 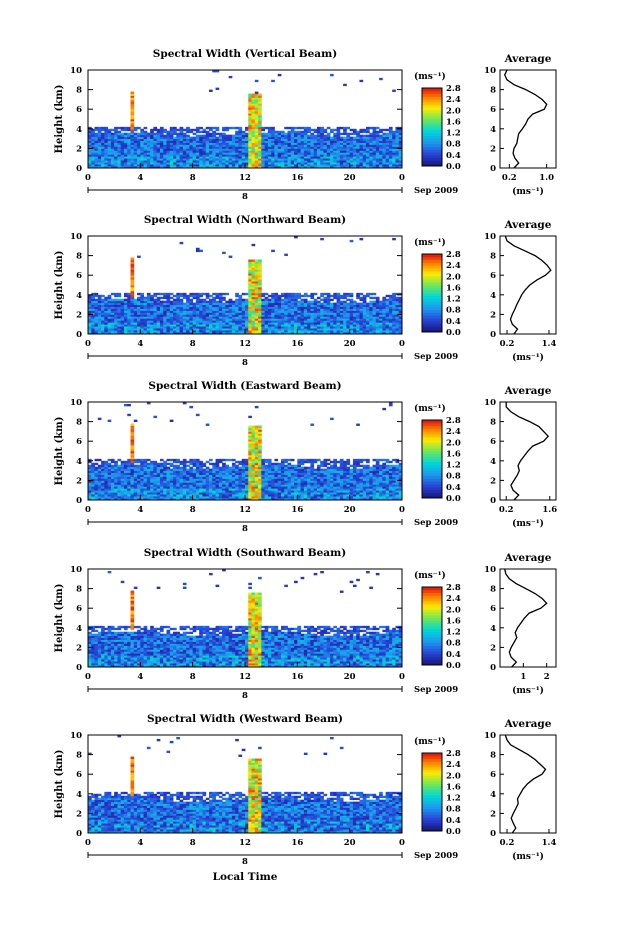 What do you see at coordinates (297, 344) in the screenshot?
I see `x-tick-label: 16` at bounding box center [297, 344].